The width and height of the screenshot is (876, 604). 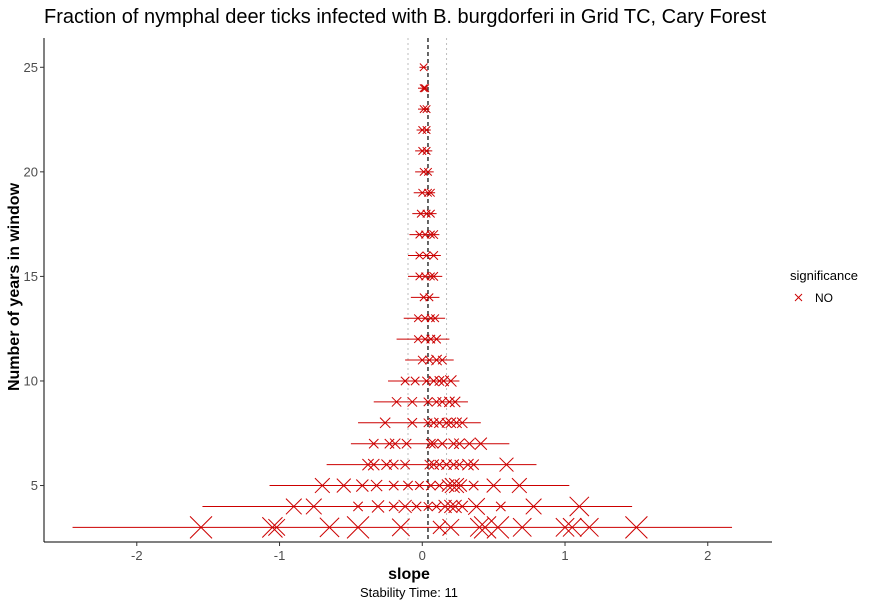 I want to click on y-tick-label: 25, so click(x=31, y=67).